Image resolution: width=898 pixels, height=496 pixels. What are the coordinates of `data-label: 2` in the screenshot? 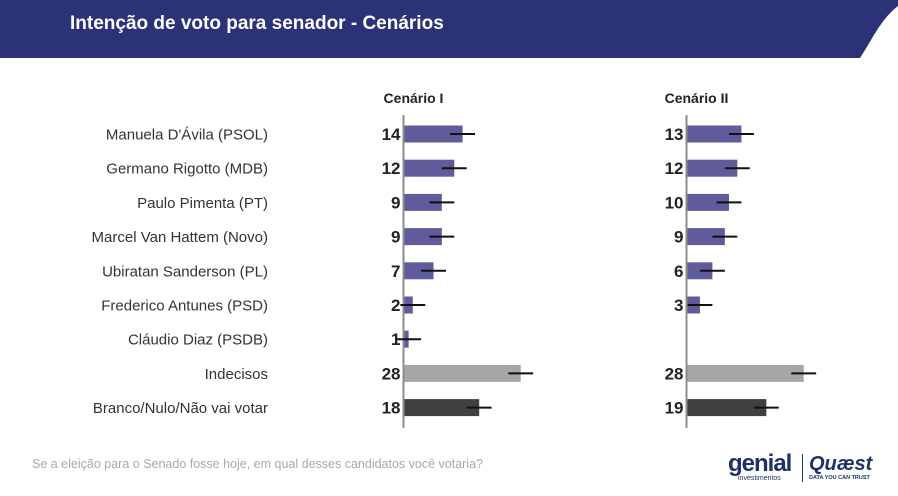 It's located at (395, 305).